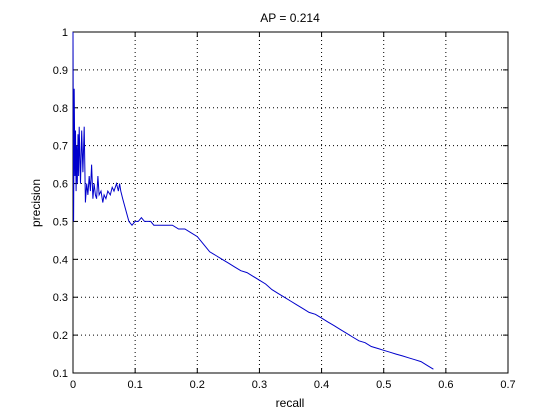  What do you see at coordinates (60, 298) in the screenshot?
I see `y-tick-label: 0.3` at bounding box center [60, 298].